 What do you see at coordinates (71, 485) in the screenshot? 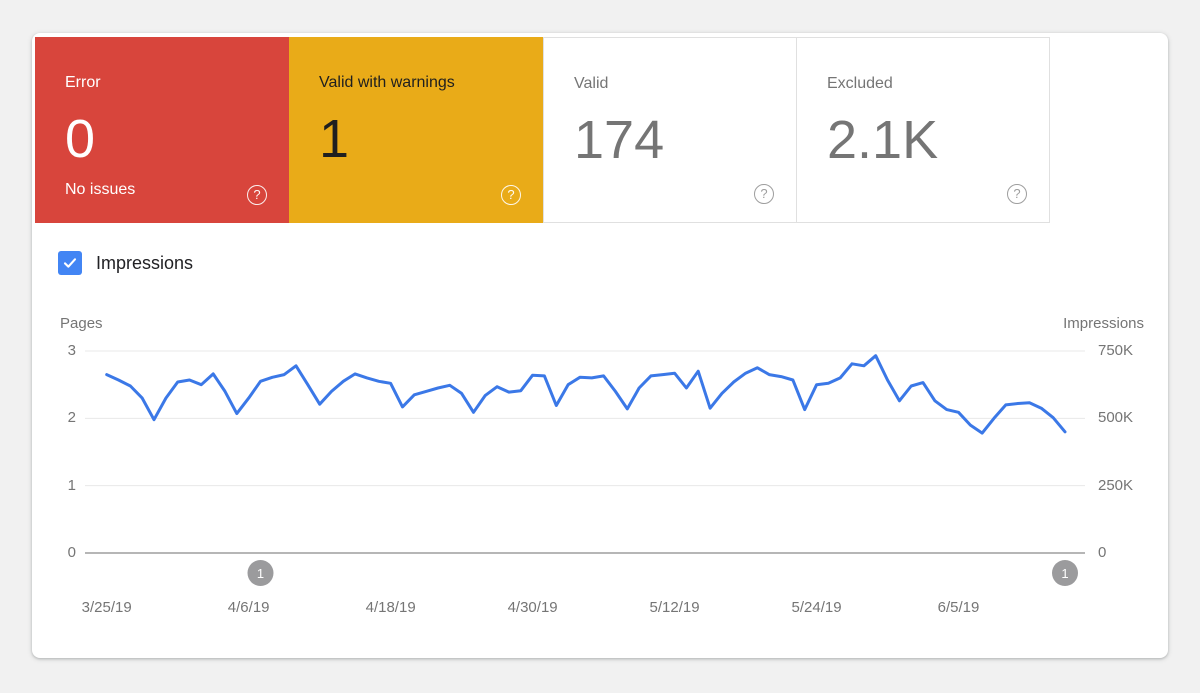
I see `pages-axis-tick: 1` at bounding box center [71, 485].